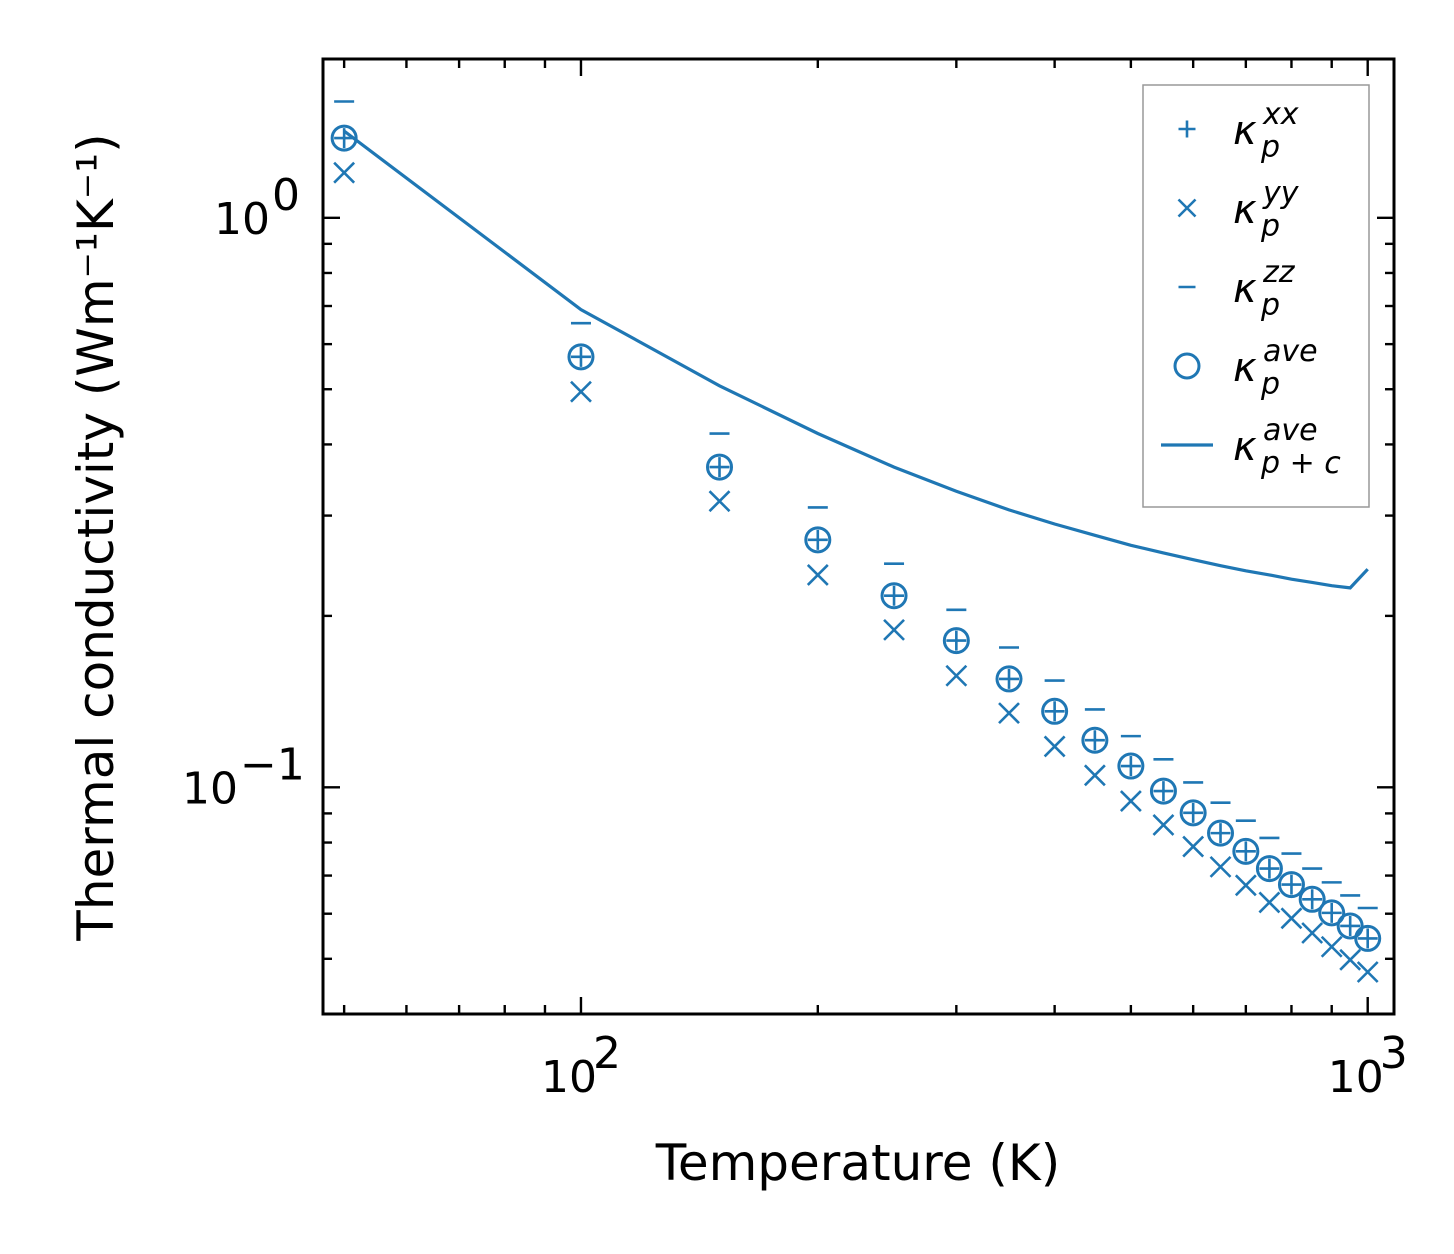 The height and width of the screenshot is (1254, 1454). I want to click on legend-entry-xx: κ xxp, so click(1238, 131).